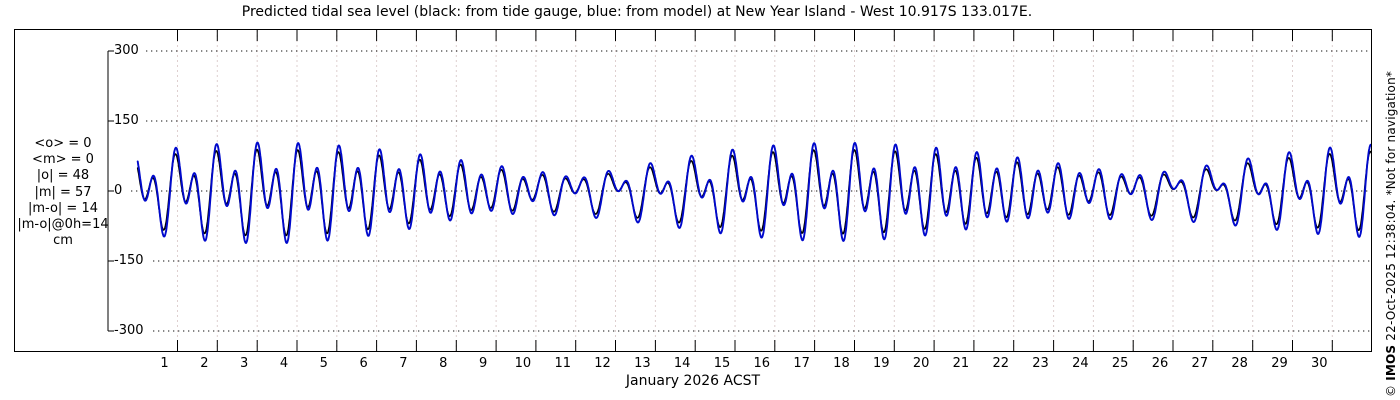  What do you see at coordinates (562, 363) in the screenshot?
I see `x-tick-label: 11` at bounding box center [562, 363].